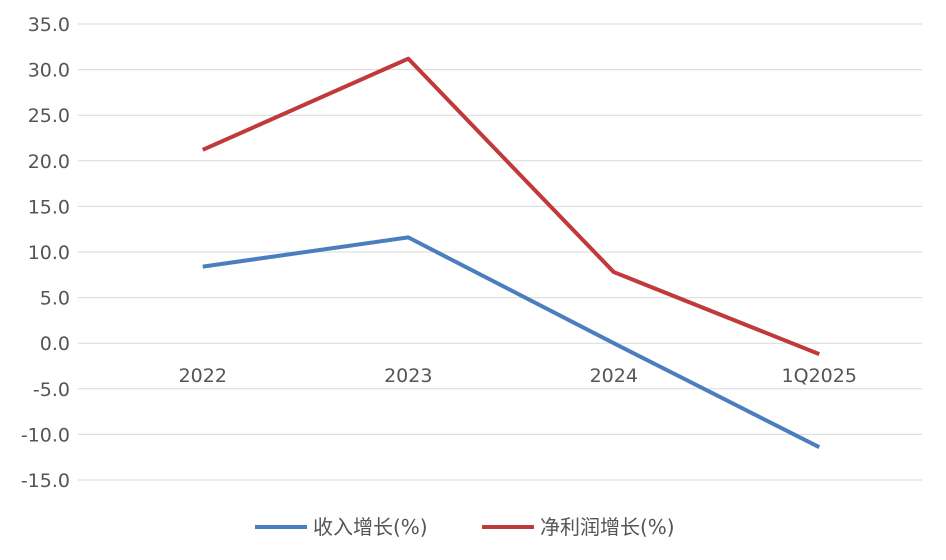  I want to click on legend-label-0: 收入增长(%), so click(370, 527).